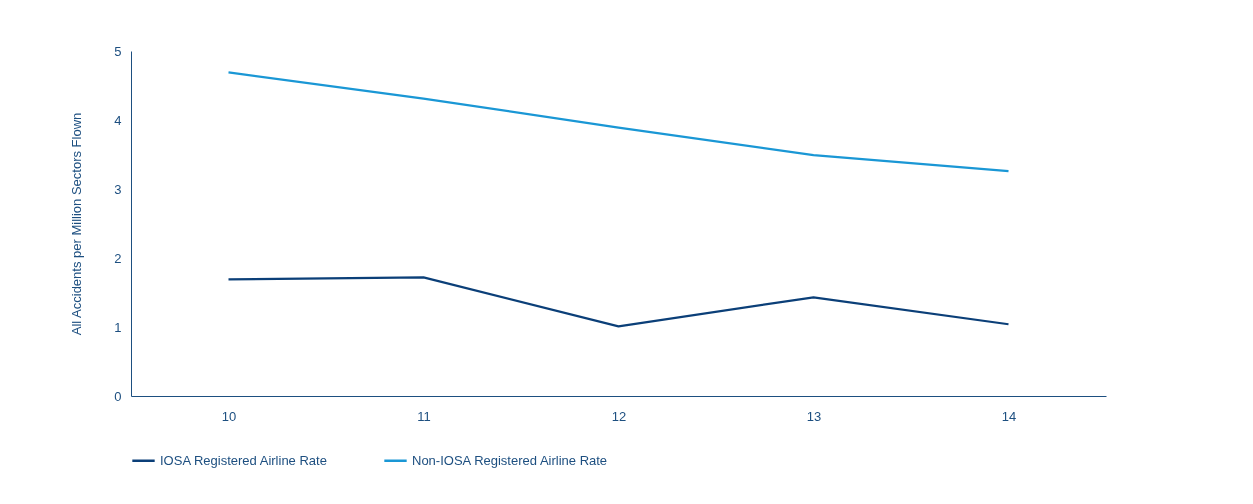 The width and height of the screenshot is (1253, 504). What do you see at coordinates (118, 51) in the screenshot?
I see `y-tick-label: 5` at bounding box center [118, 51].